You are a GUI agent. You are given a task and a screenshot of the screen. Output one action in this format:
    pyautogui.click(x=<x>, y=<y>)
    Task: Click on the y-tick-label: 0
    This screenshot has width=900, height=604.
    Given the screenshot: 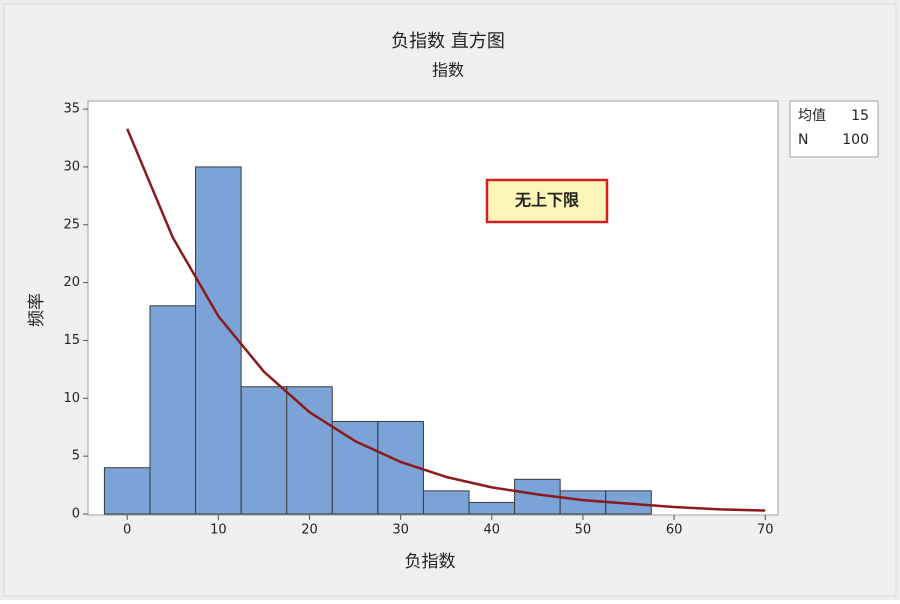 What is the action you would take?
    pyautogui.click(x=76, y=514)
    